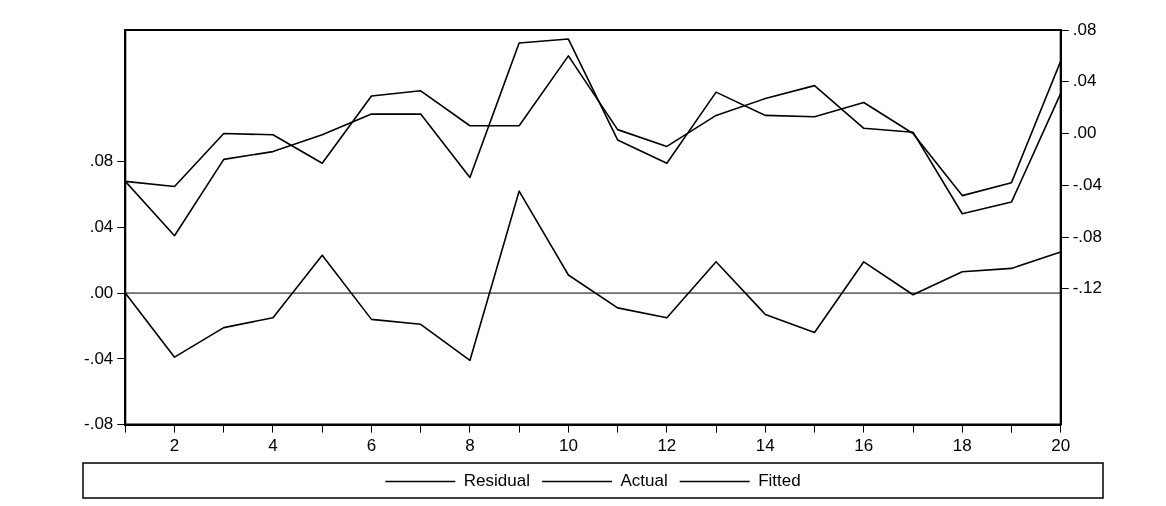 The height and width of the screenshot is (506, 1166). Describe the element at coordinates (962, 446) in the screenshot. I see `x-tick-label: 18` at that location.